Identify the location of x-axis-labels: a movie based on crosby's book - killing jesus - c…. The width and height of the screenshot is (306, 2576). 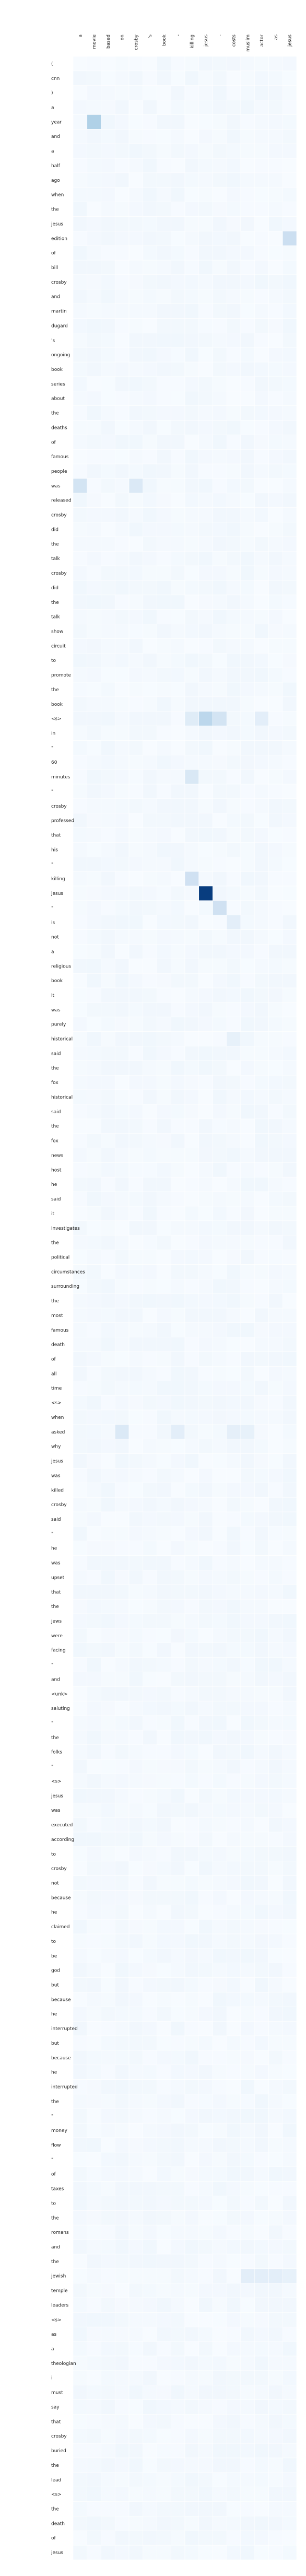
(185, 43).